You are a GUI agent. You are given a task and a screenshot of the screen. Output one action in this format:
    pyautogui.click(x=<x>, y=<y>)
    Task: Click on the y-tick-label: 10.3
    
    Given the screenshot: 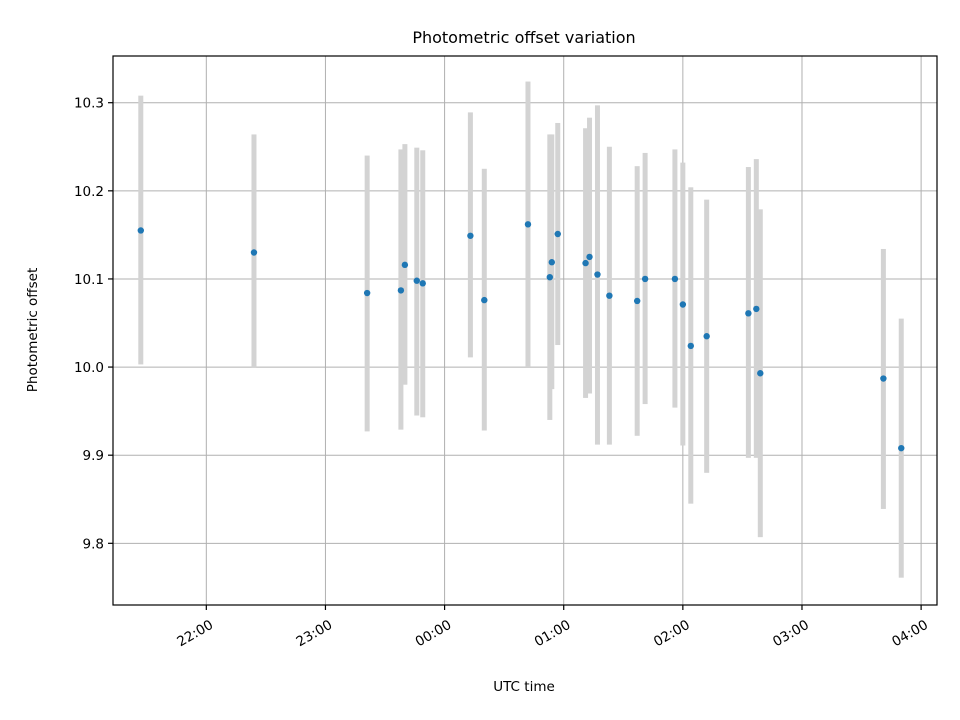 What is the action you would take?
    pyautogui.click(x=89, y=104)
    